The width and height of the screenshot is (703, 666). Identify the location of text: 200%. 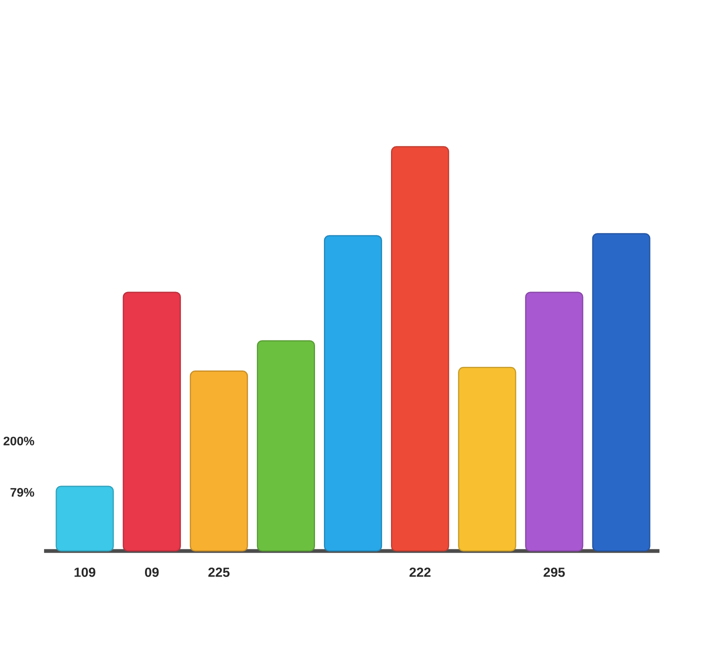
(19, 441).